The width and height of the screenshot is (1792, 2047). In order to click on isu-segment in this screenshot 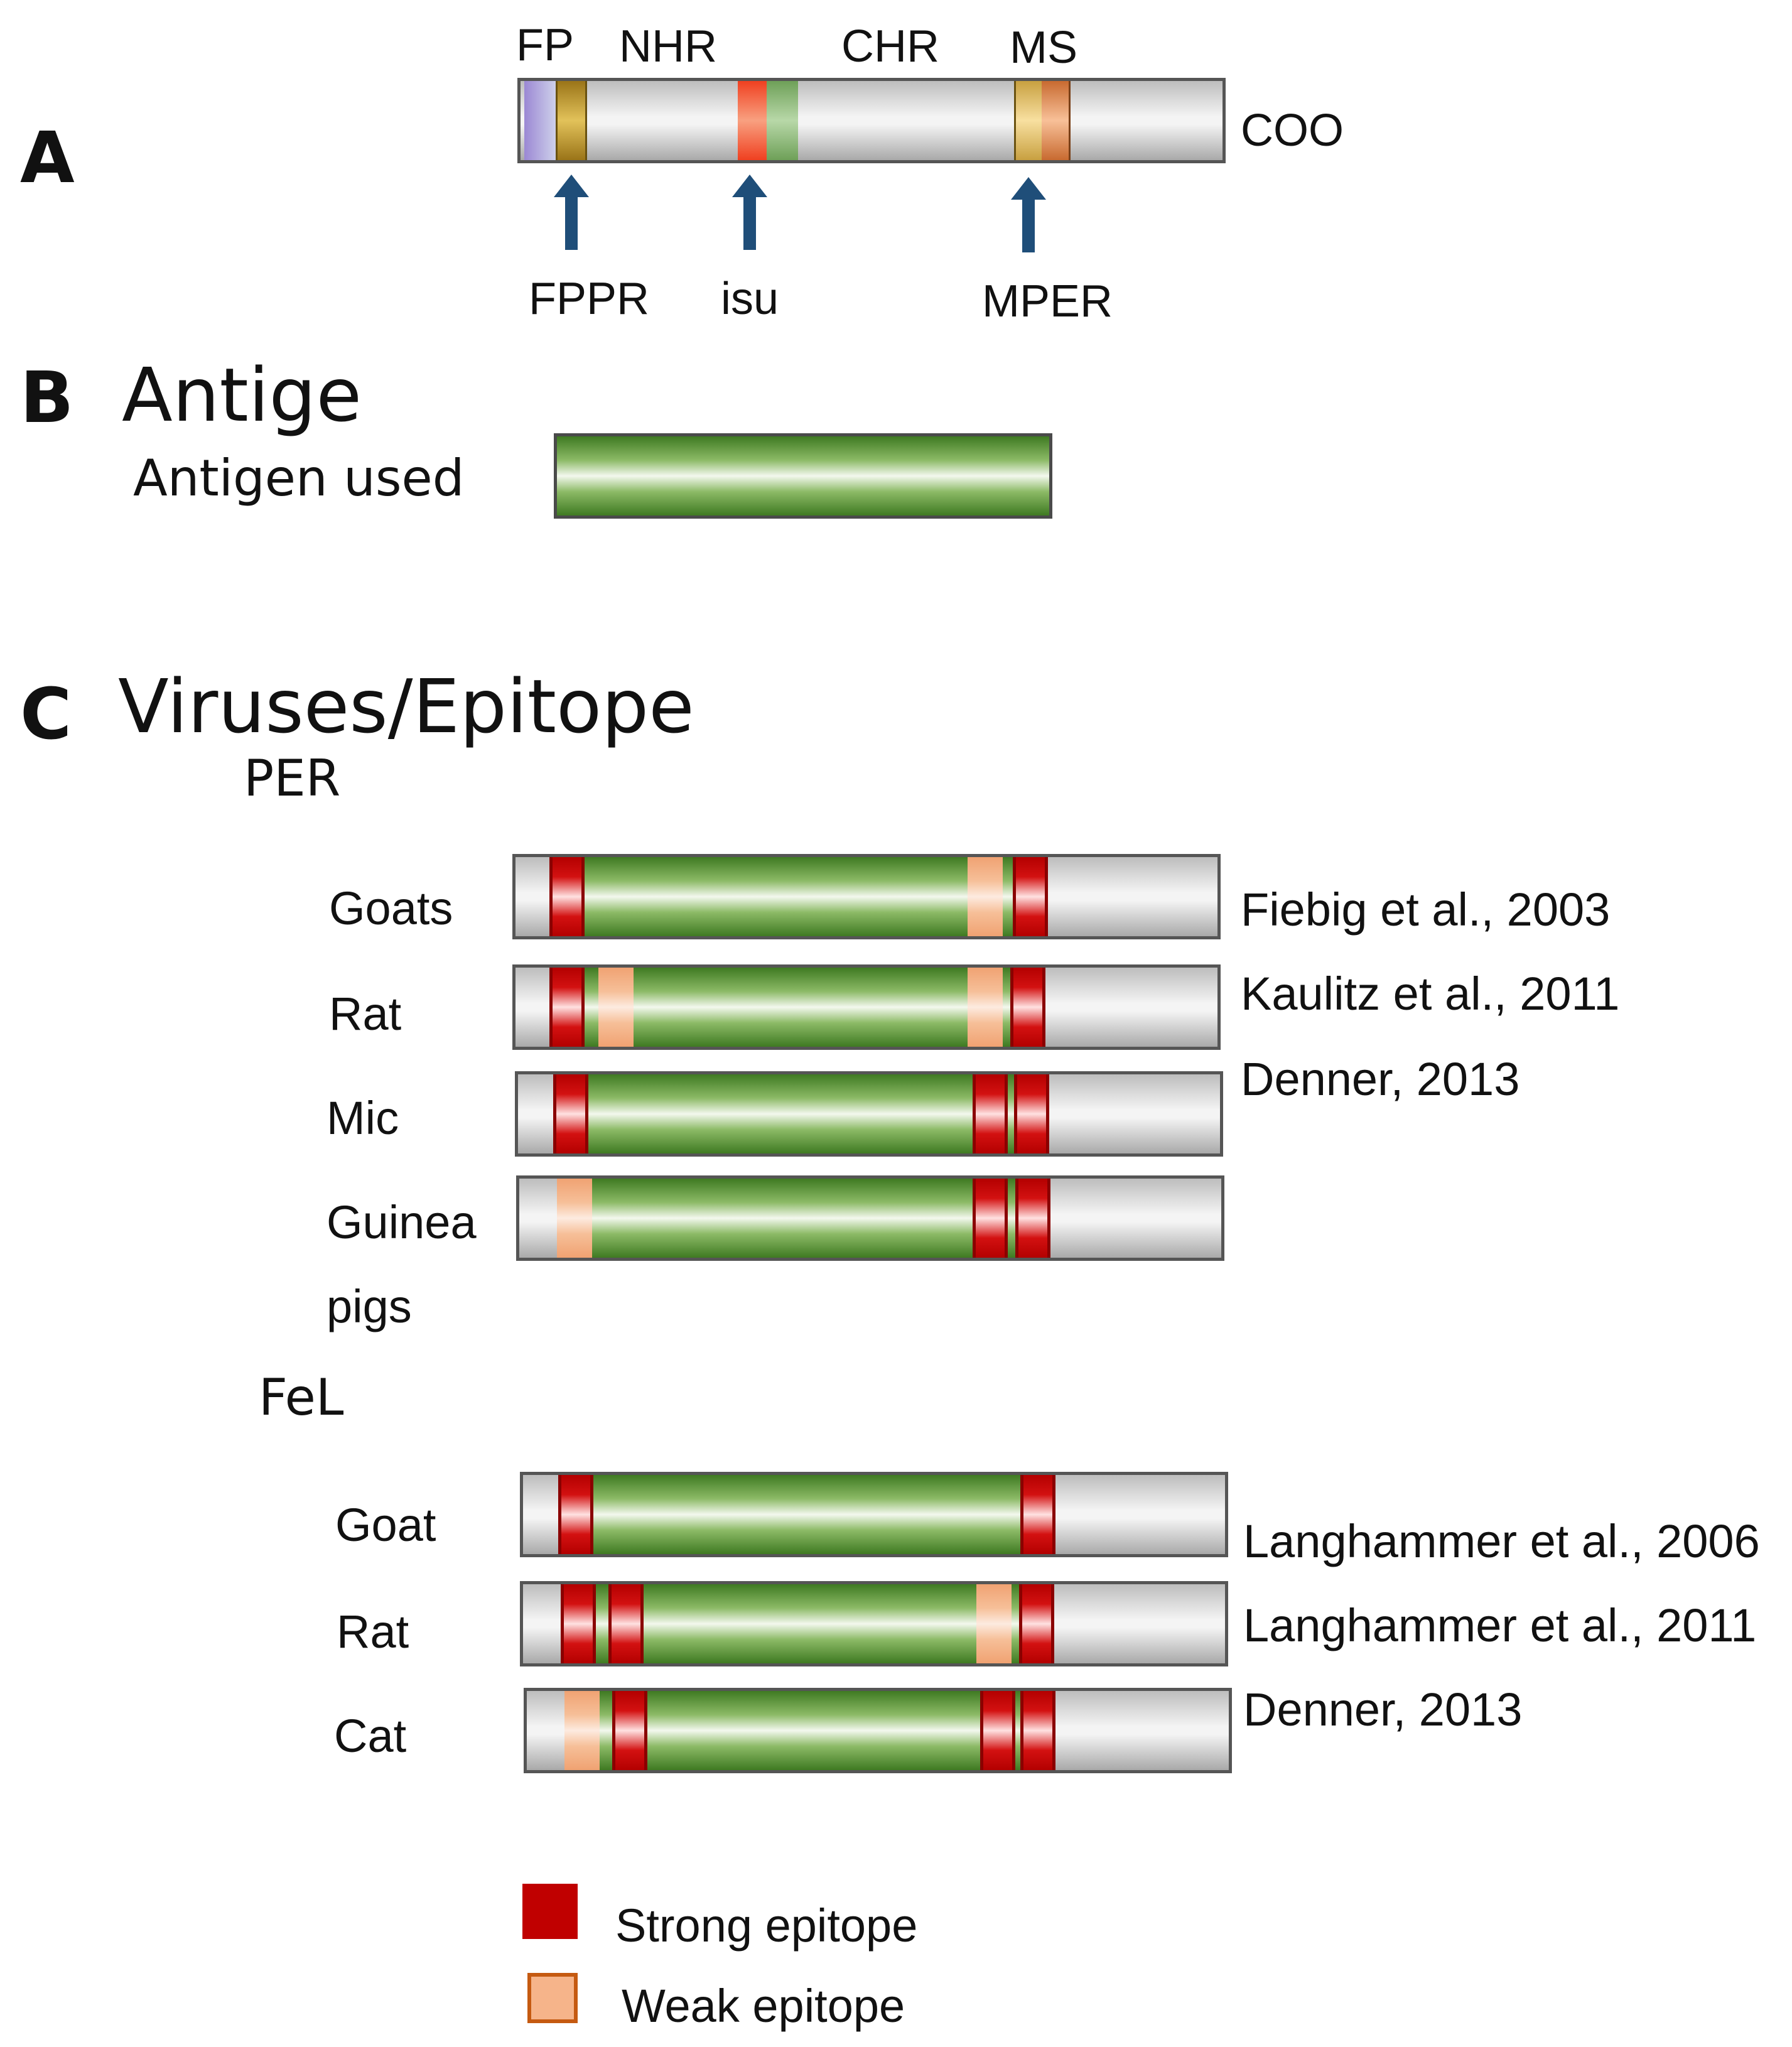, I will do `click(752, 121)`.